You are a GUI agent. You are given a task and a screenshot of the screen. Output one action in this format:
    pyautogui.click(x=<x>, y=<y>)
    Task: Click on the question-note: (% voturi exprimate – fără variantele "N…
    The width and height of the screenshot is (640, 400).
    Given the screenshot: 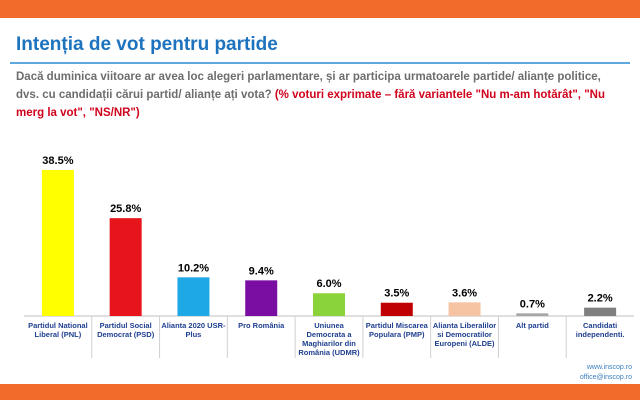 What is the action you would take?
    pyautogui.click(x=310, y=104)
    